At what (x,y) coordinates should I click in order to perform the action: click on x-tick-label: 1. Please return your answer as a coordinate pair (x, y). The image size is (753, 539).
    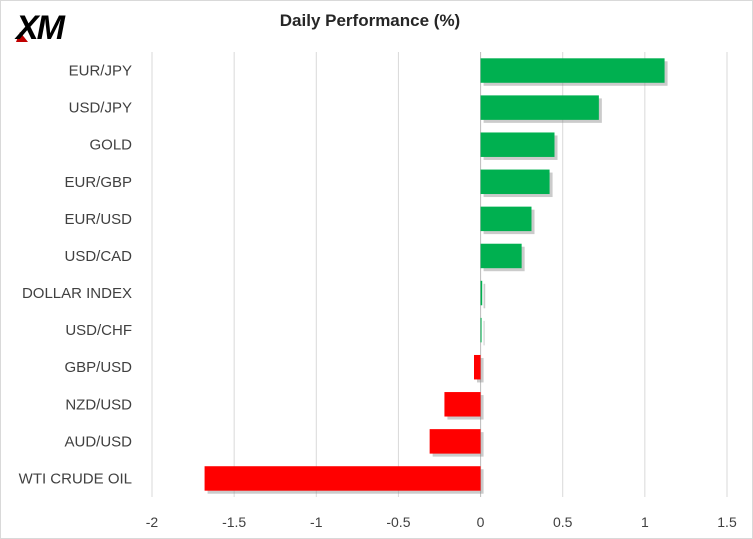
    Looking at the image, I should click on (645, 522).